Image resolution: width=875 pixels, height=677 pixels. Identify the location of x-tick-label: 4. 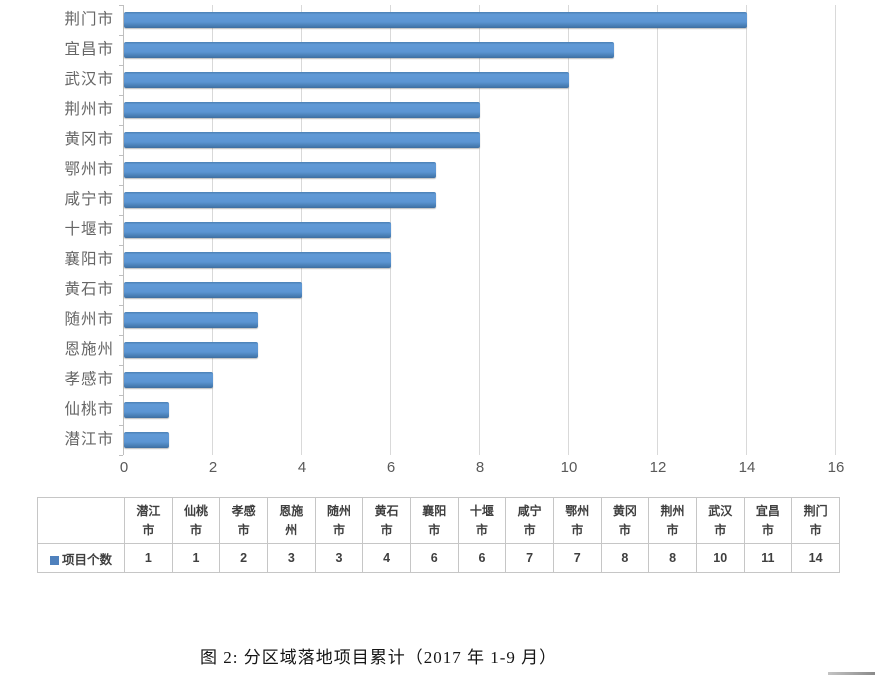
(302, 467).